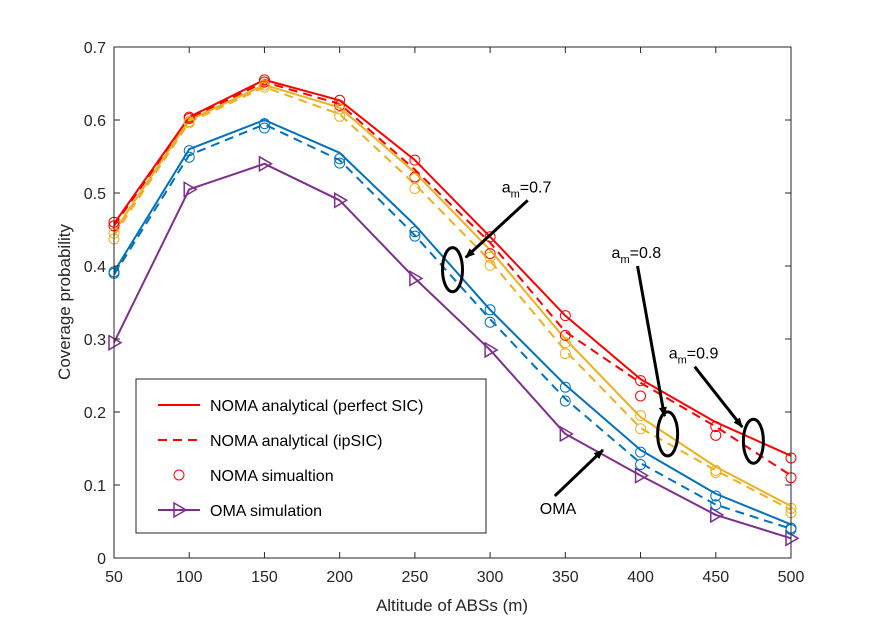 This screenshot has height=624, width=879. Describe the element at coordinates (95, 413) in the screenshot. I see `y-tick-label: 0.2` at that location.